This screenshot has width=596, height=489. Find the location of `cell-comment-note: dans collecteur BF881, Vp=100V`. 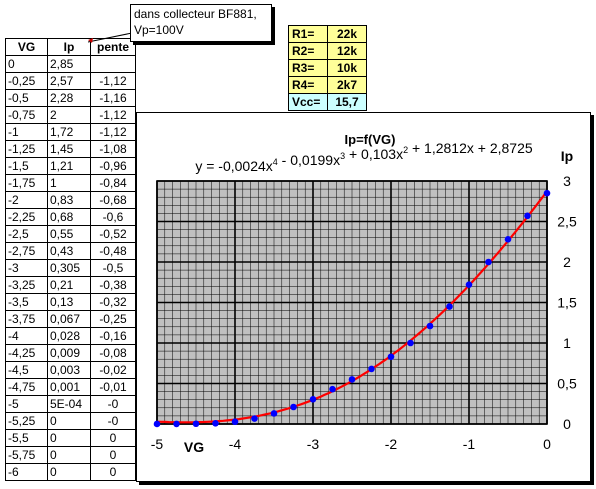

cell-comment-note: dans collecteur BF881, Vp=100V is located at coordinates (201, 23).